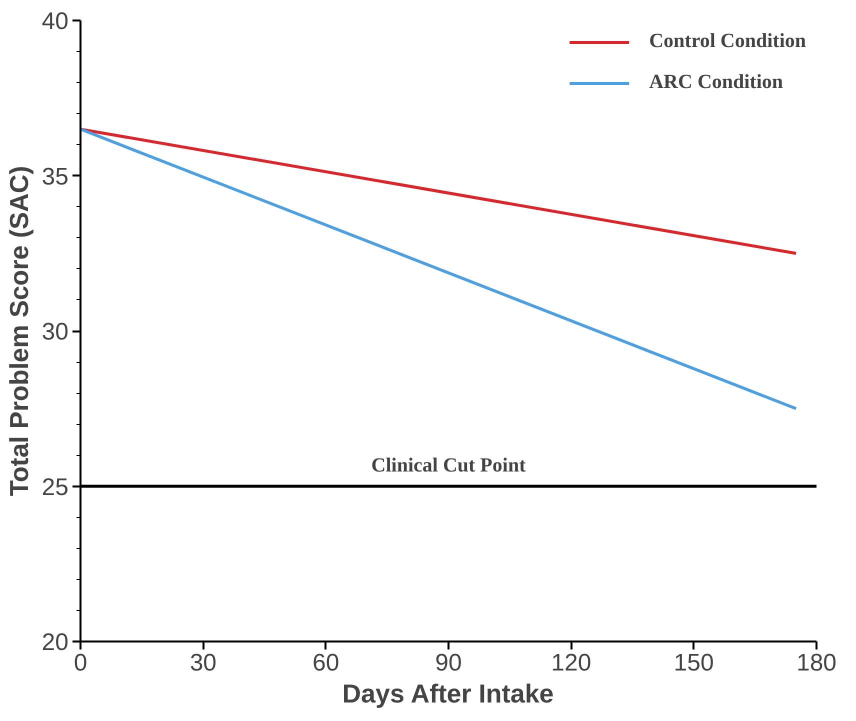 The height and width of the screenshot is (721, 856). Describe the element at coordinates (81, 663) in the screenshot. I see `x-tick-label: 0` at that location.